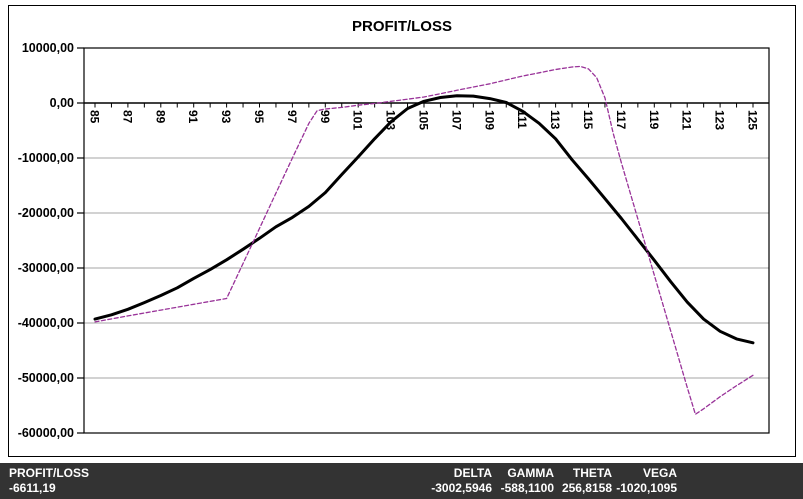  What do you see at coordinates (46, 433) in the screenshot?
I see `y-axis-label: -60000,00` at bounding box center [46, 433].